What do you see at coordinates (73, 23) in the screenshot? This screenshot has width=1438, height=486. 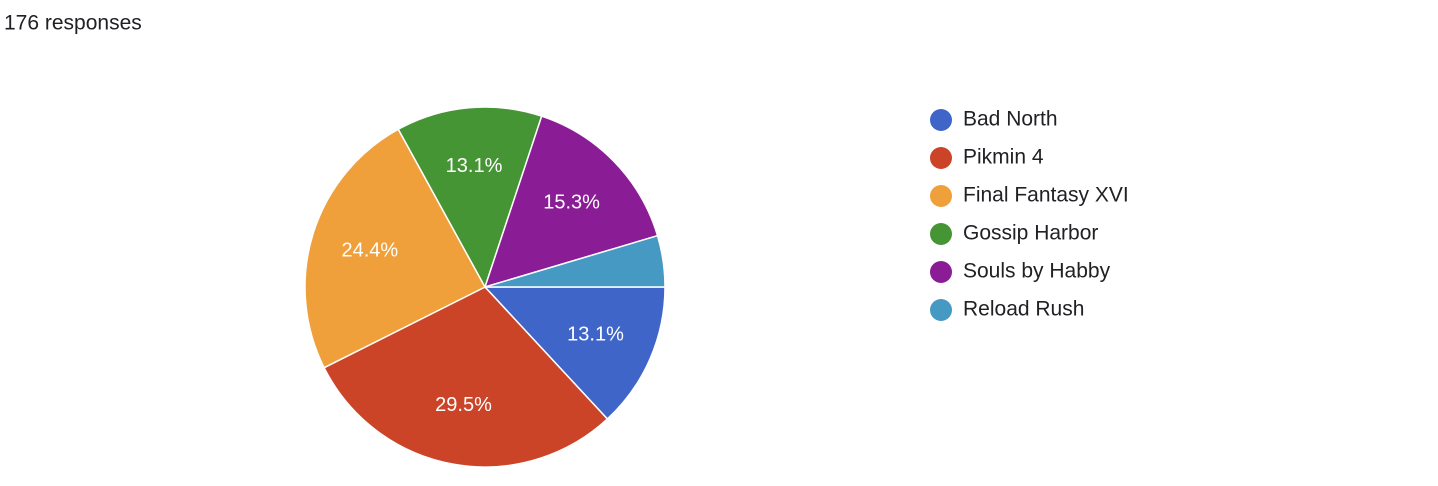 I see `chart-title: 176 responses` at bounding box center [73, 23].